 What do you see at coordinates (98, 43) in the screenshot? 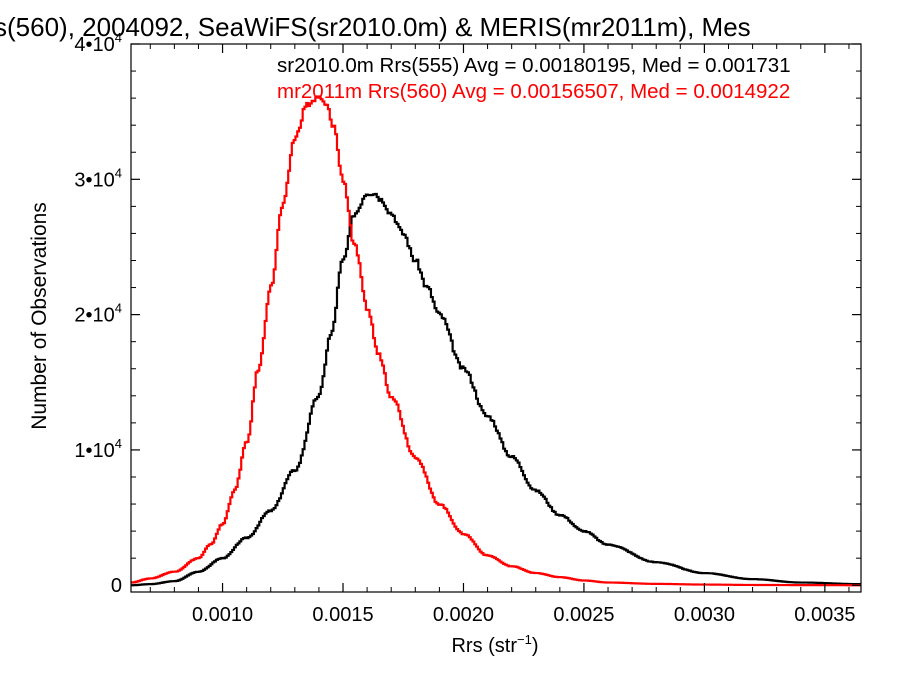
I see `y-tick-label-4: 4•104` at bounding box center [98, 43].